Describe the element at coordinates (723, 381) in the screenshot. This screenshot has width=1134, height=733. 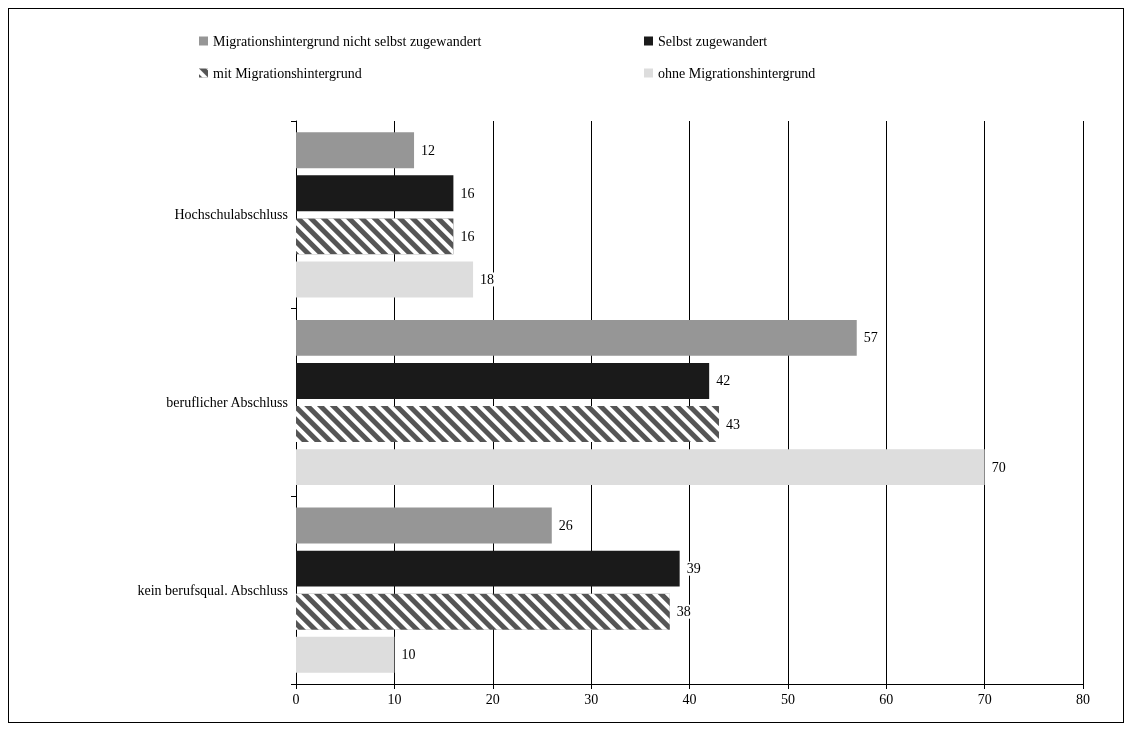
I see `data-label: 42` at that location.